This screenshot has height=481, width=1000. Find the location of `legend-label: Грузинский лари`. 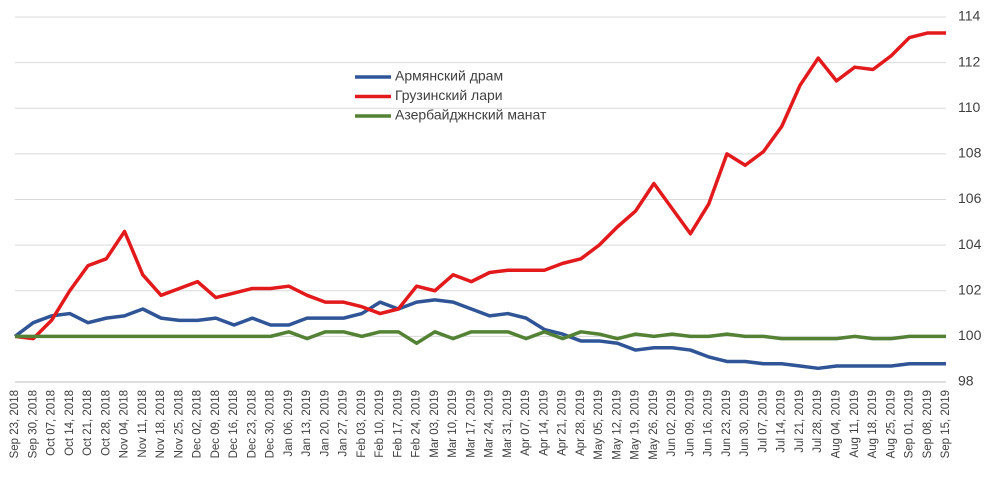

legend-label: Грузинский лари is located at coordinates (449, 95).